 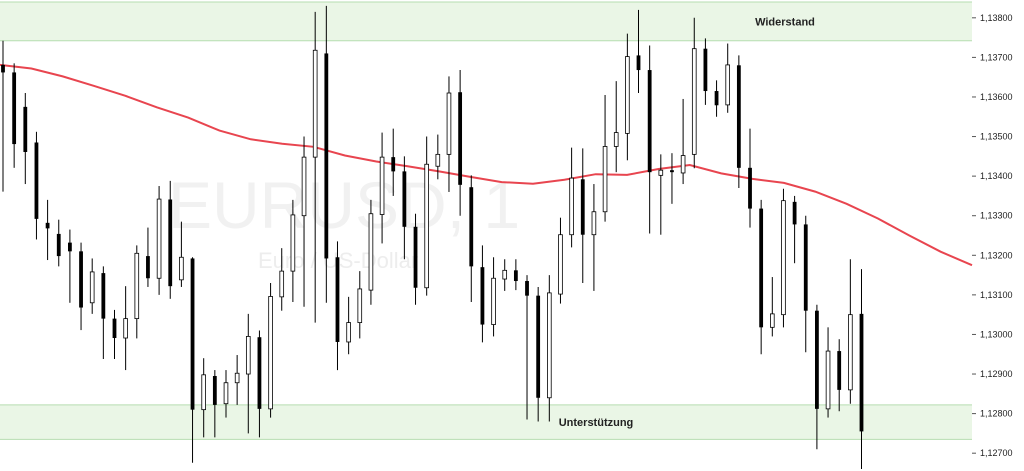 I want to click on tick-label: 1,13400, so click(x=996, y=176).